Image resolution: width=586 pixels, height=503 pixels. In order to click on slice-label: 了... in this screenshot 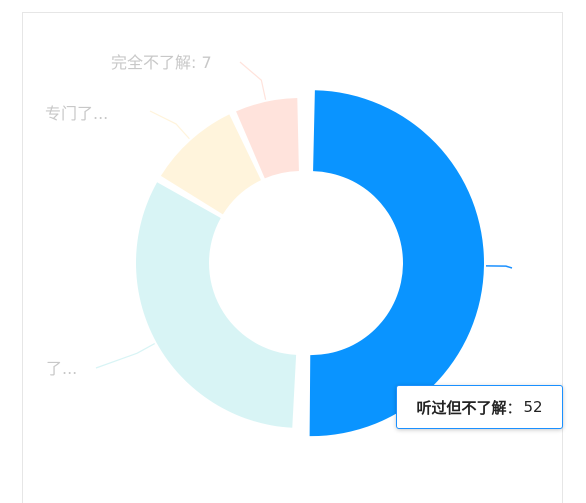, I will do `click(61, 368)`.